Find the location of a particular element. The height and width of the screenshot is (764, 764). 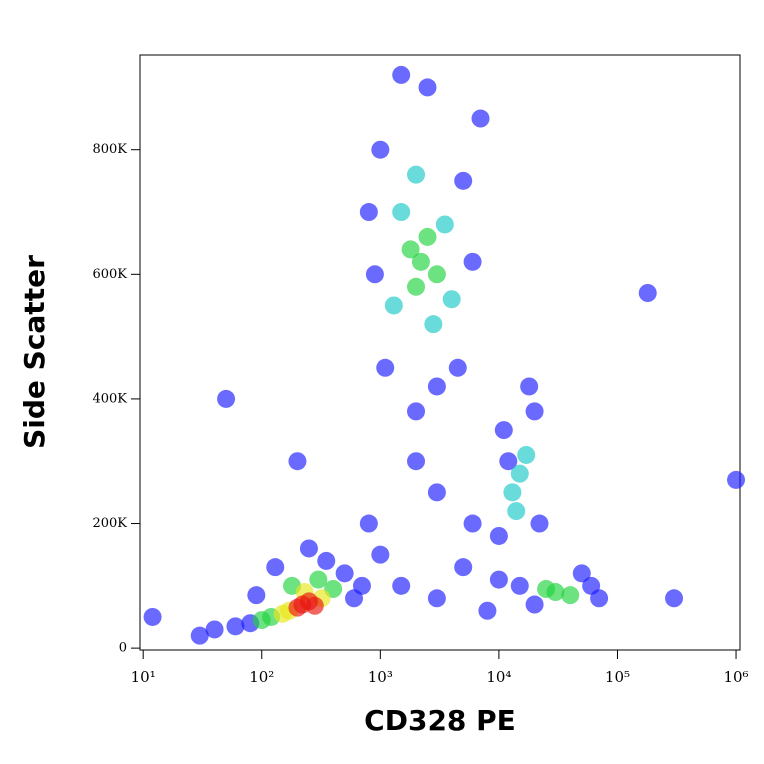

y-tick-label: 600K is located at coordinates (109, 274).